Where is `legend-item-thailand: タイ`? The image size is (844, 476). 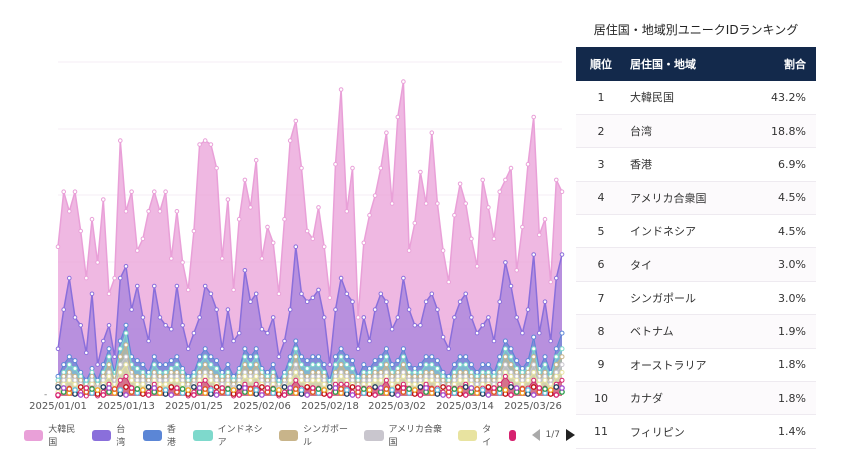 legend-item-thailand: タイ is located at coordinates (478, 435).